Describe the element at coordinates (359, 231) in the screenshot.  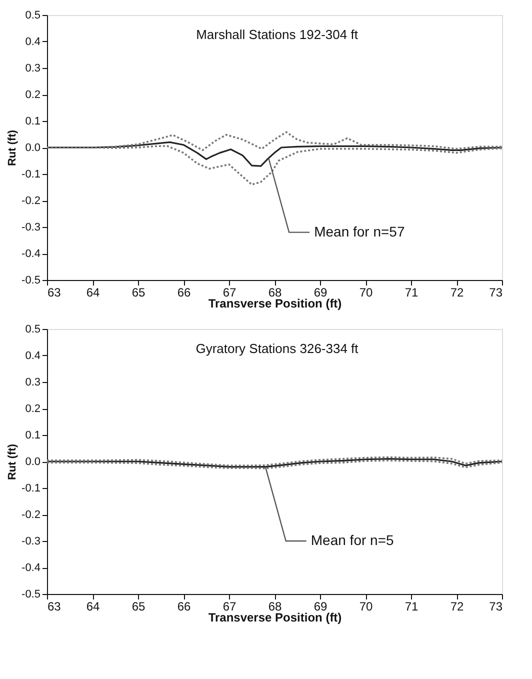
I see `annotation: Mean for n=57` at that location.